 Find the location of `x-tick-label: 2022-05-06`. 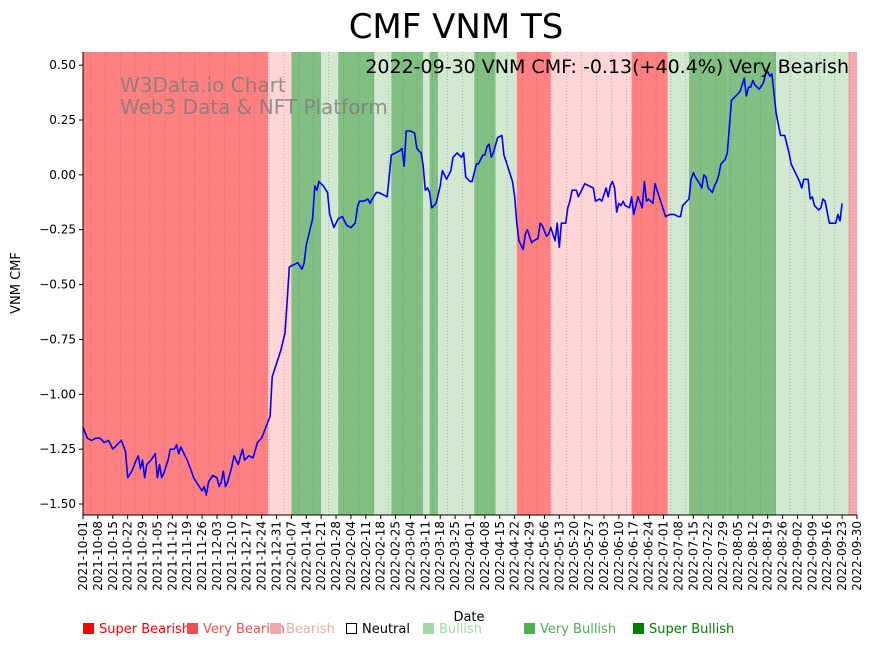

x-tick-label: 2022-05-06 is located at coordinates (544, 556).